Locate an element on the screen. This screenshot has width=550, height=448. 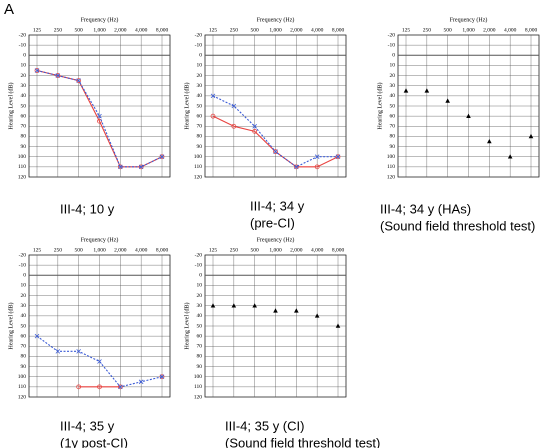
y-tick-label: 110 is located at coordinates (391, 167).